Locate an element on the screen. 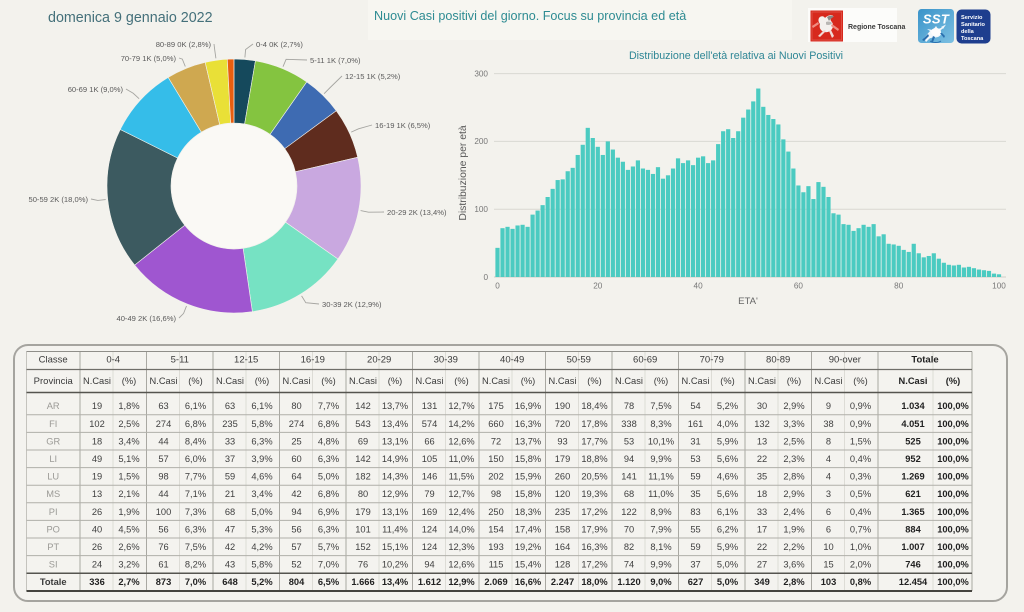  svg-text: 101 is located at coordinates (363, 529).